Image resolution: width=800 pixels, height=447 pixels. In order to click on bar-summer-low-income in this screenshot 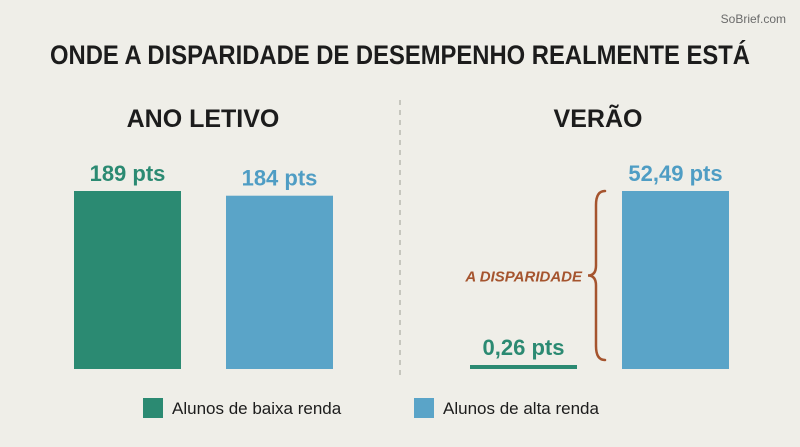, I will do `click(523, 367)`.